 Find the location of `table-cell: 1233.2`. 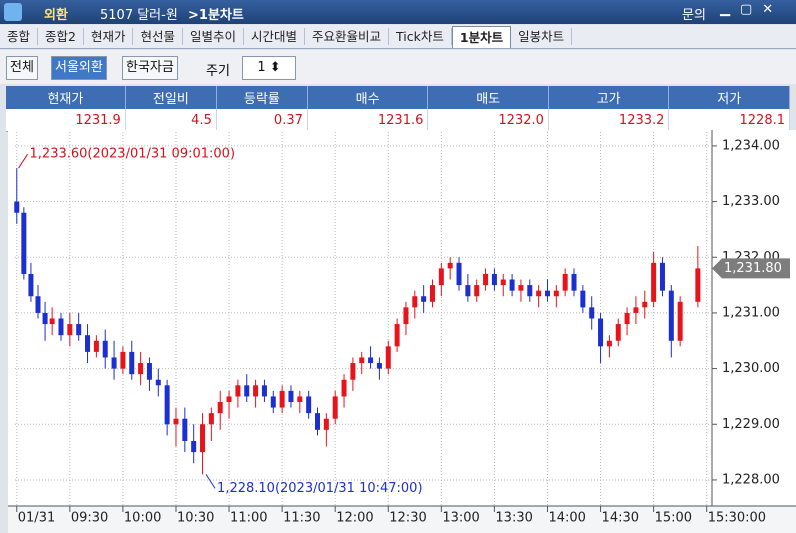

table-cell: 1233.2 is located at coordinates (609, 120).